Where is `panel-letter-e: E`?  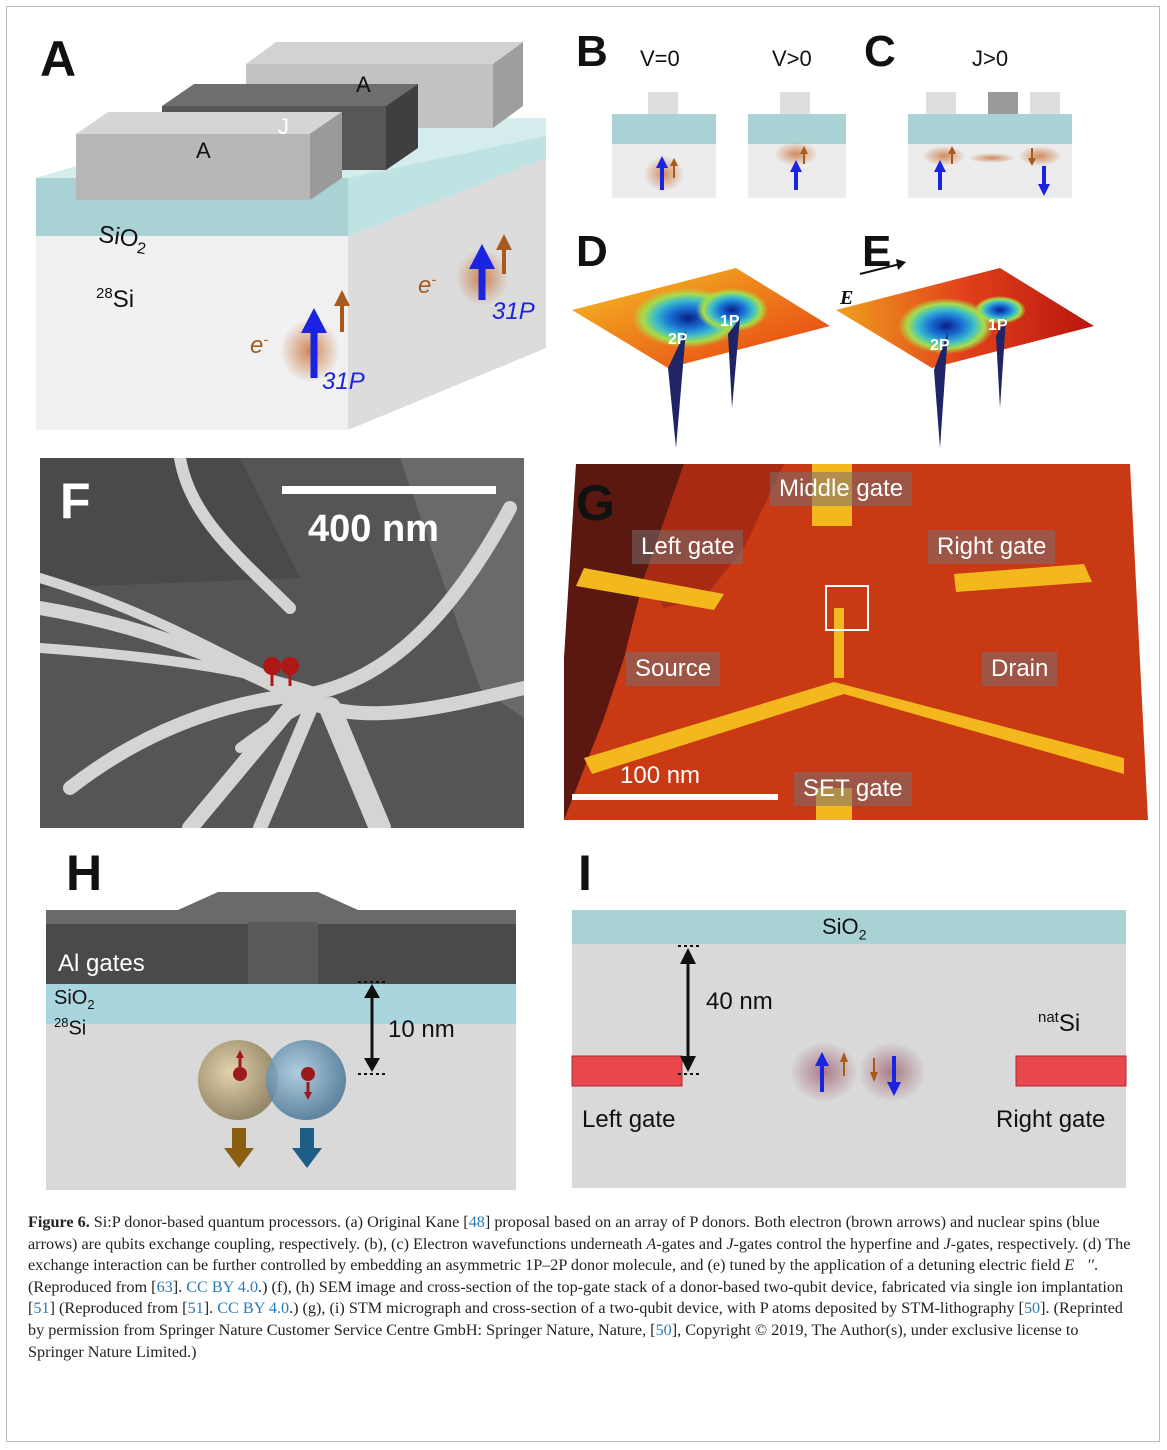 panel-letter-e: E is located at coordinates (877, 251).